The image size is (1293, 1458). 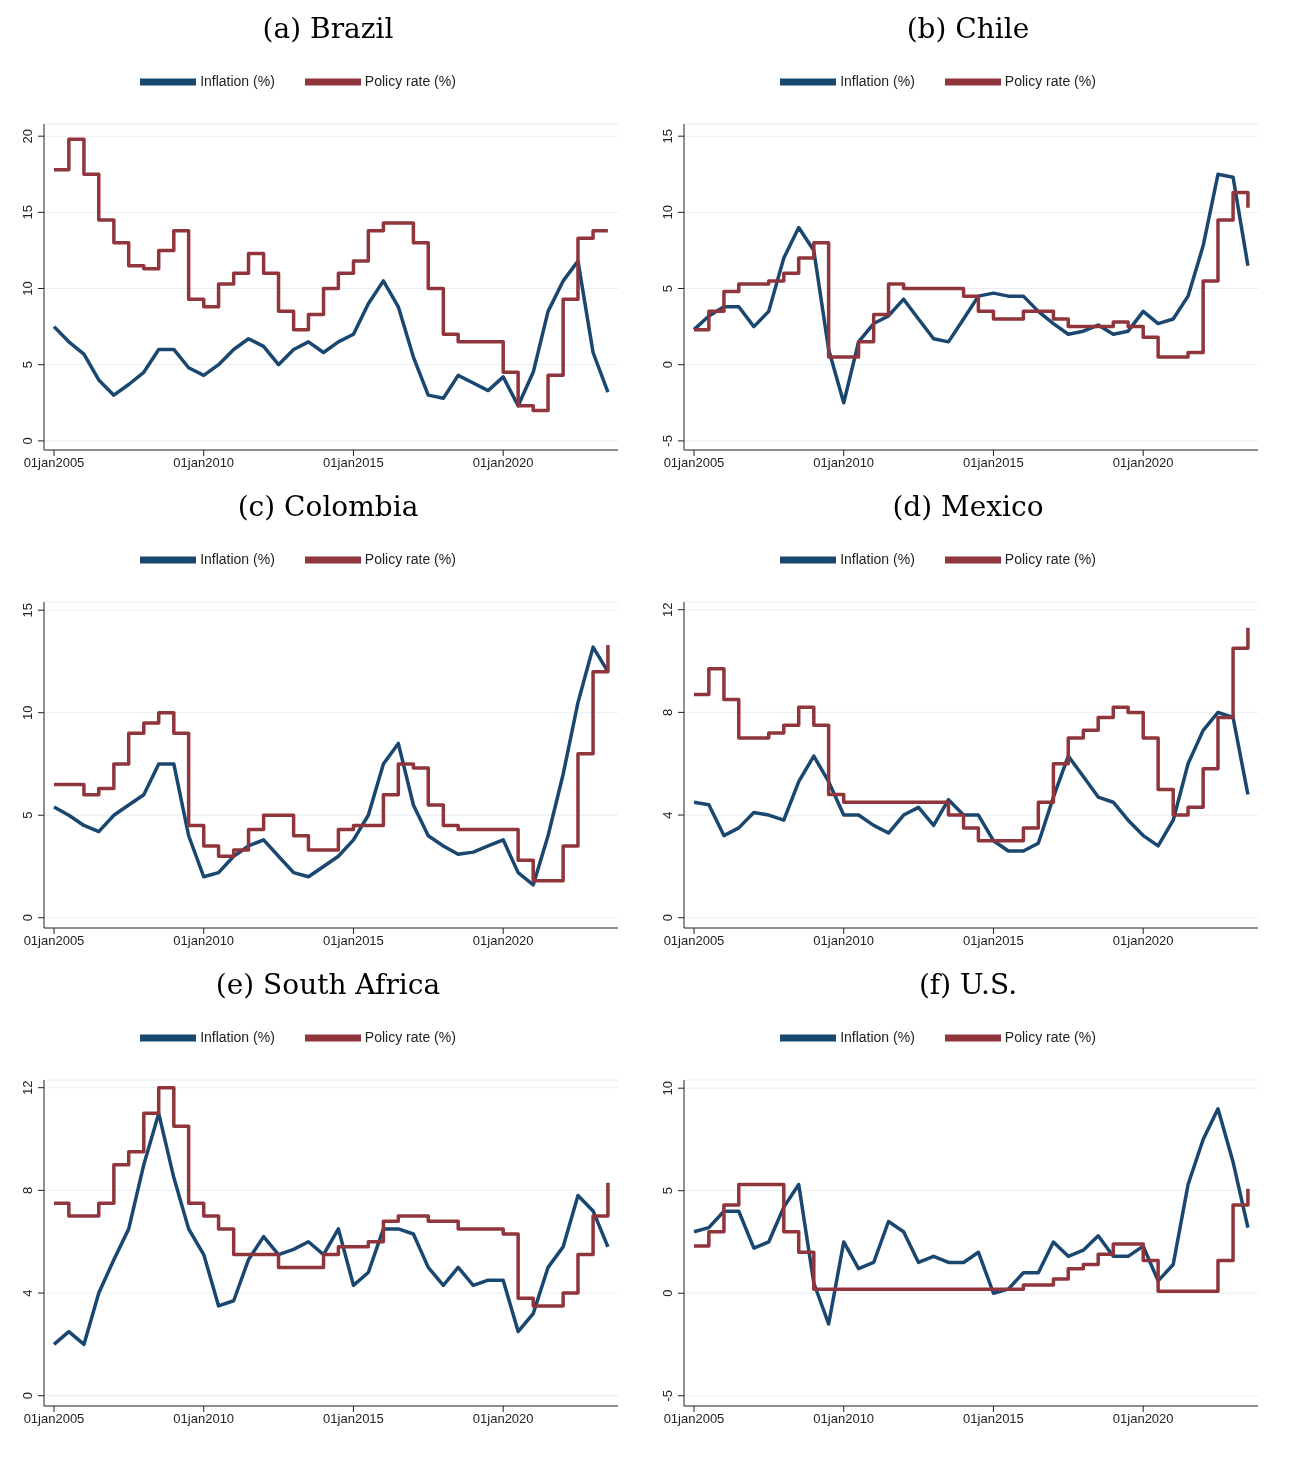 I want to click on chart-title: (d) Mexico, so click(x=968, y=507).